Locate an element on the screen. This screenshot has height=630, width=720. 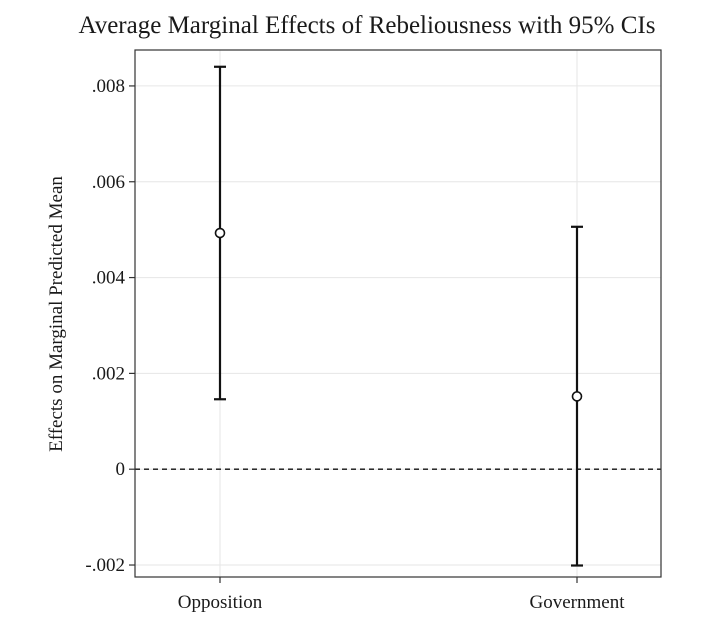
y-tick-label: .008 is located at coordinates (108, 86).